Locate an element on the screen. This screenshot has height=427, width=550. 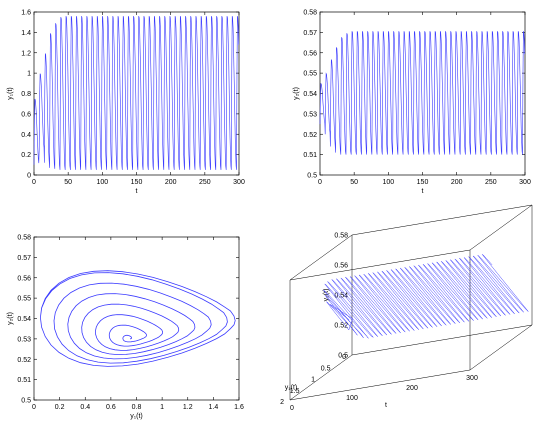
y-tick-label: 2 is located at coordinates (282, 402).